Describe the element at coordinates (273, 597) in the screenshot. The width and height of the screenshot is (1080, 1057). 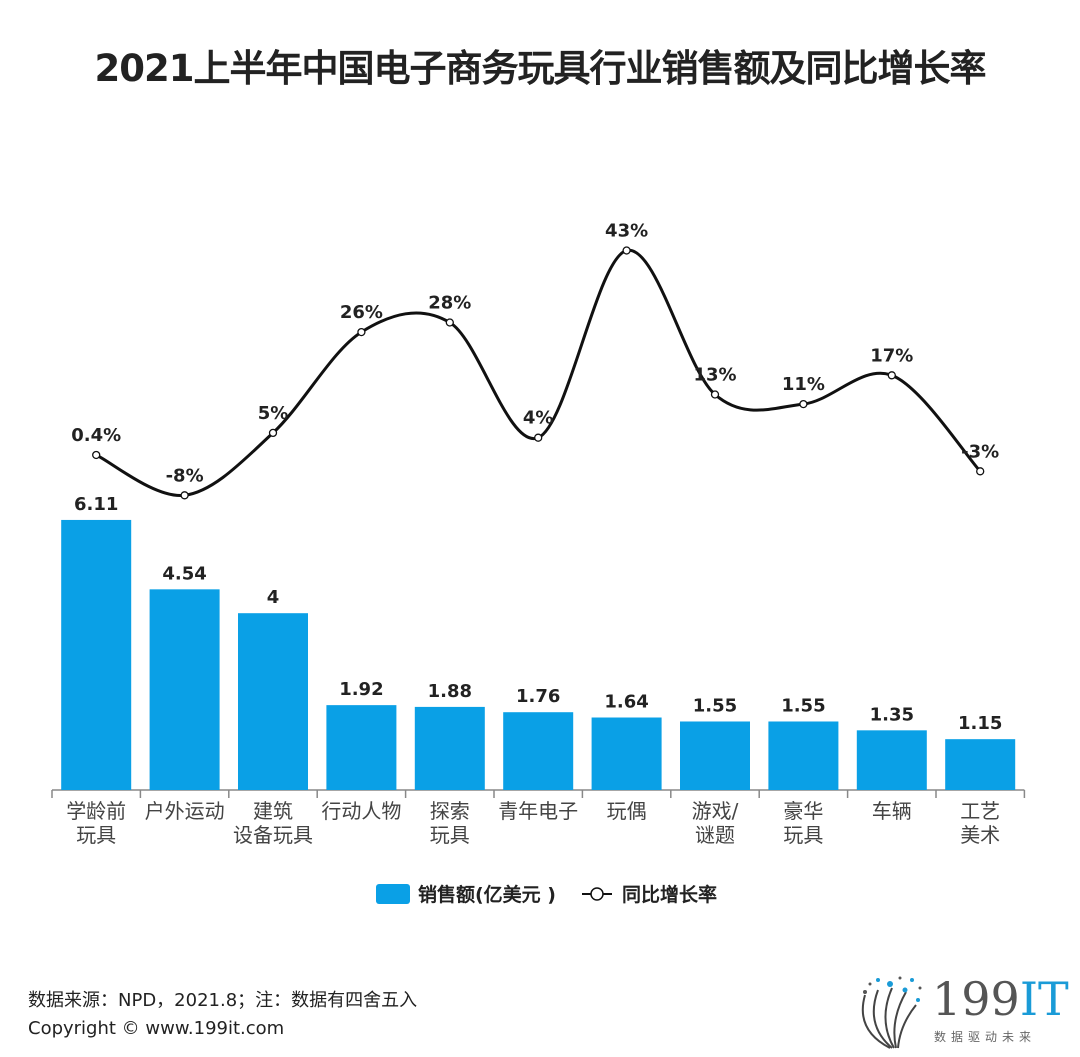
I see `bar-value-label: 4` at that location.